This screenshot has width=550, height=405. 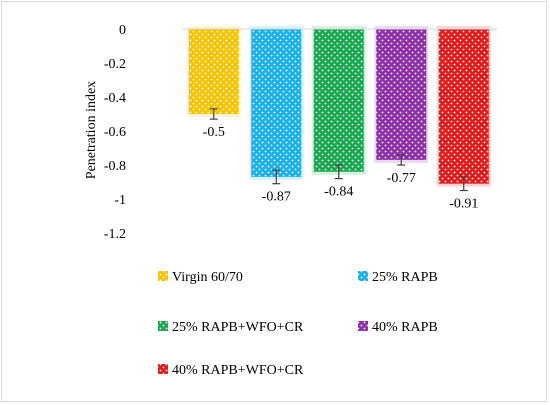 What do you see at coordinates (401, 178) in the screenshot?
I see `data-label: -0.77` at bounding box center [401, 178].